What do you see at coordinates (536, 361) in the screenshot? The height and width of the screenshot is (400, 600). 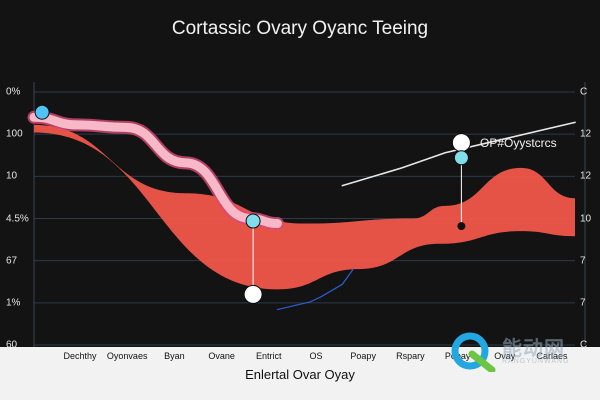 I see `watermark-subtext: RANGYUNWANG` at bounding box center [536, 361].